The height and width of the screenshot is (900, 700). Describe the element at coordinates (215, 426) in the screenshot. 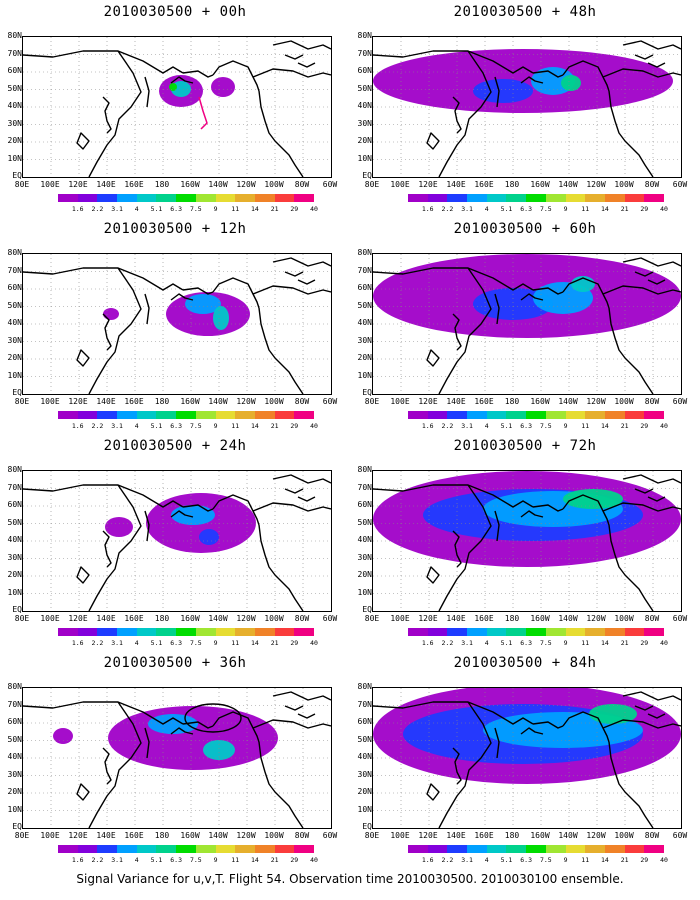

I see `colorbar-label: 9` at that location.